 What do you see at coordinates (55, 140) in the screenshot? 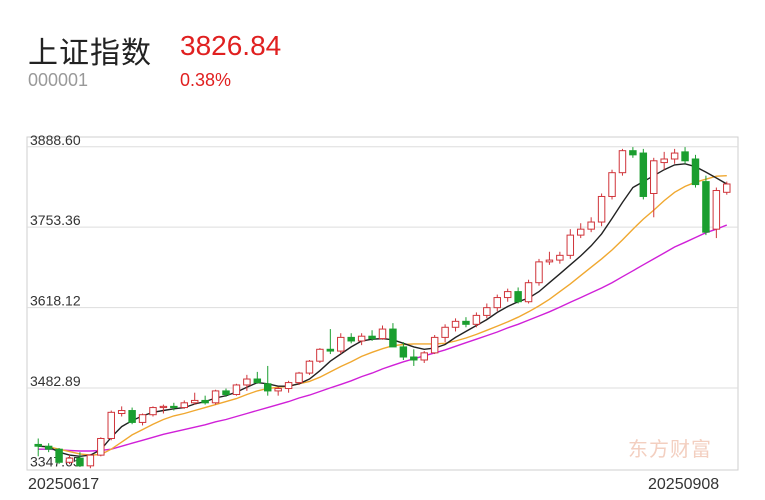
I see `y-tick-label: 3888.60` at bounding box center [55, 140].